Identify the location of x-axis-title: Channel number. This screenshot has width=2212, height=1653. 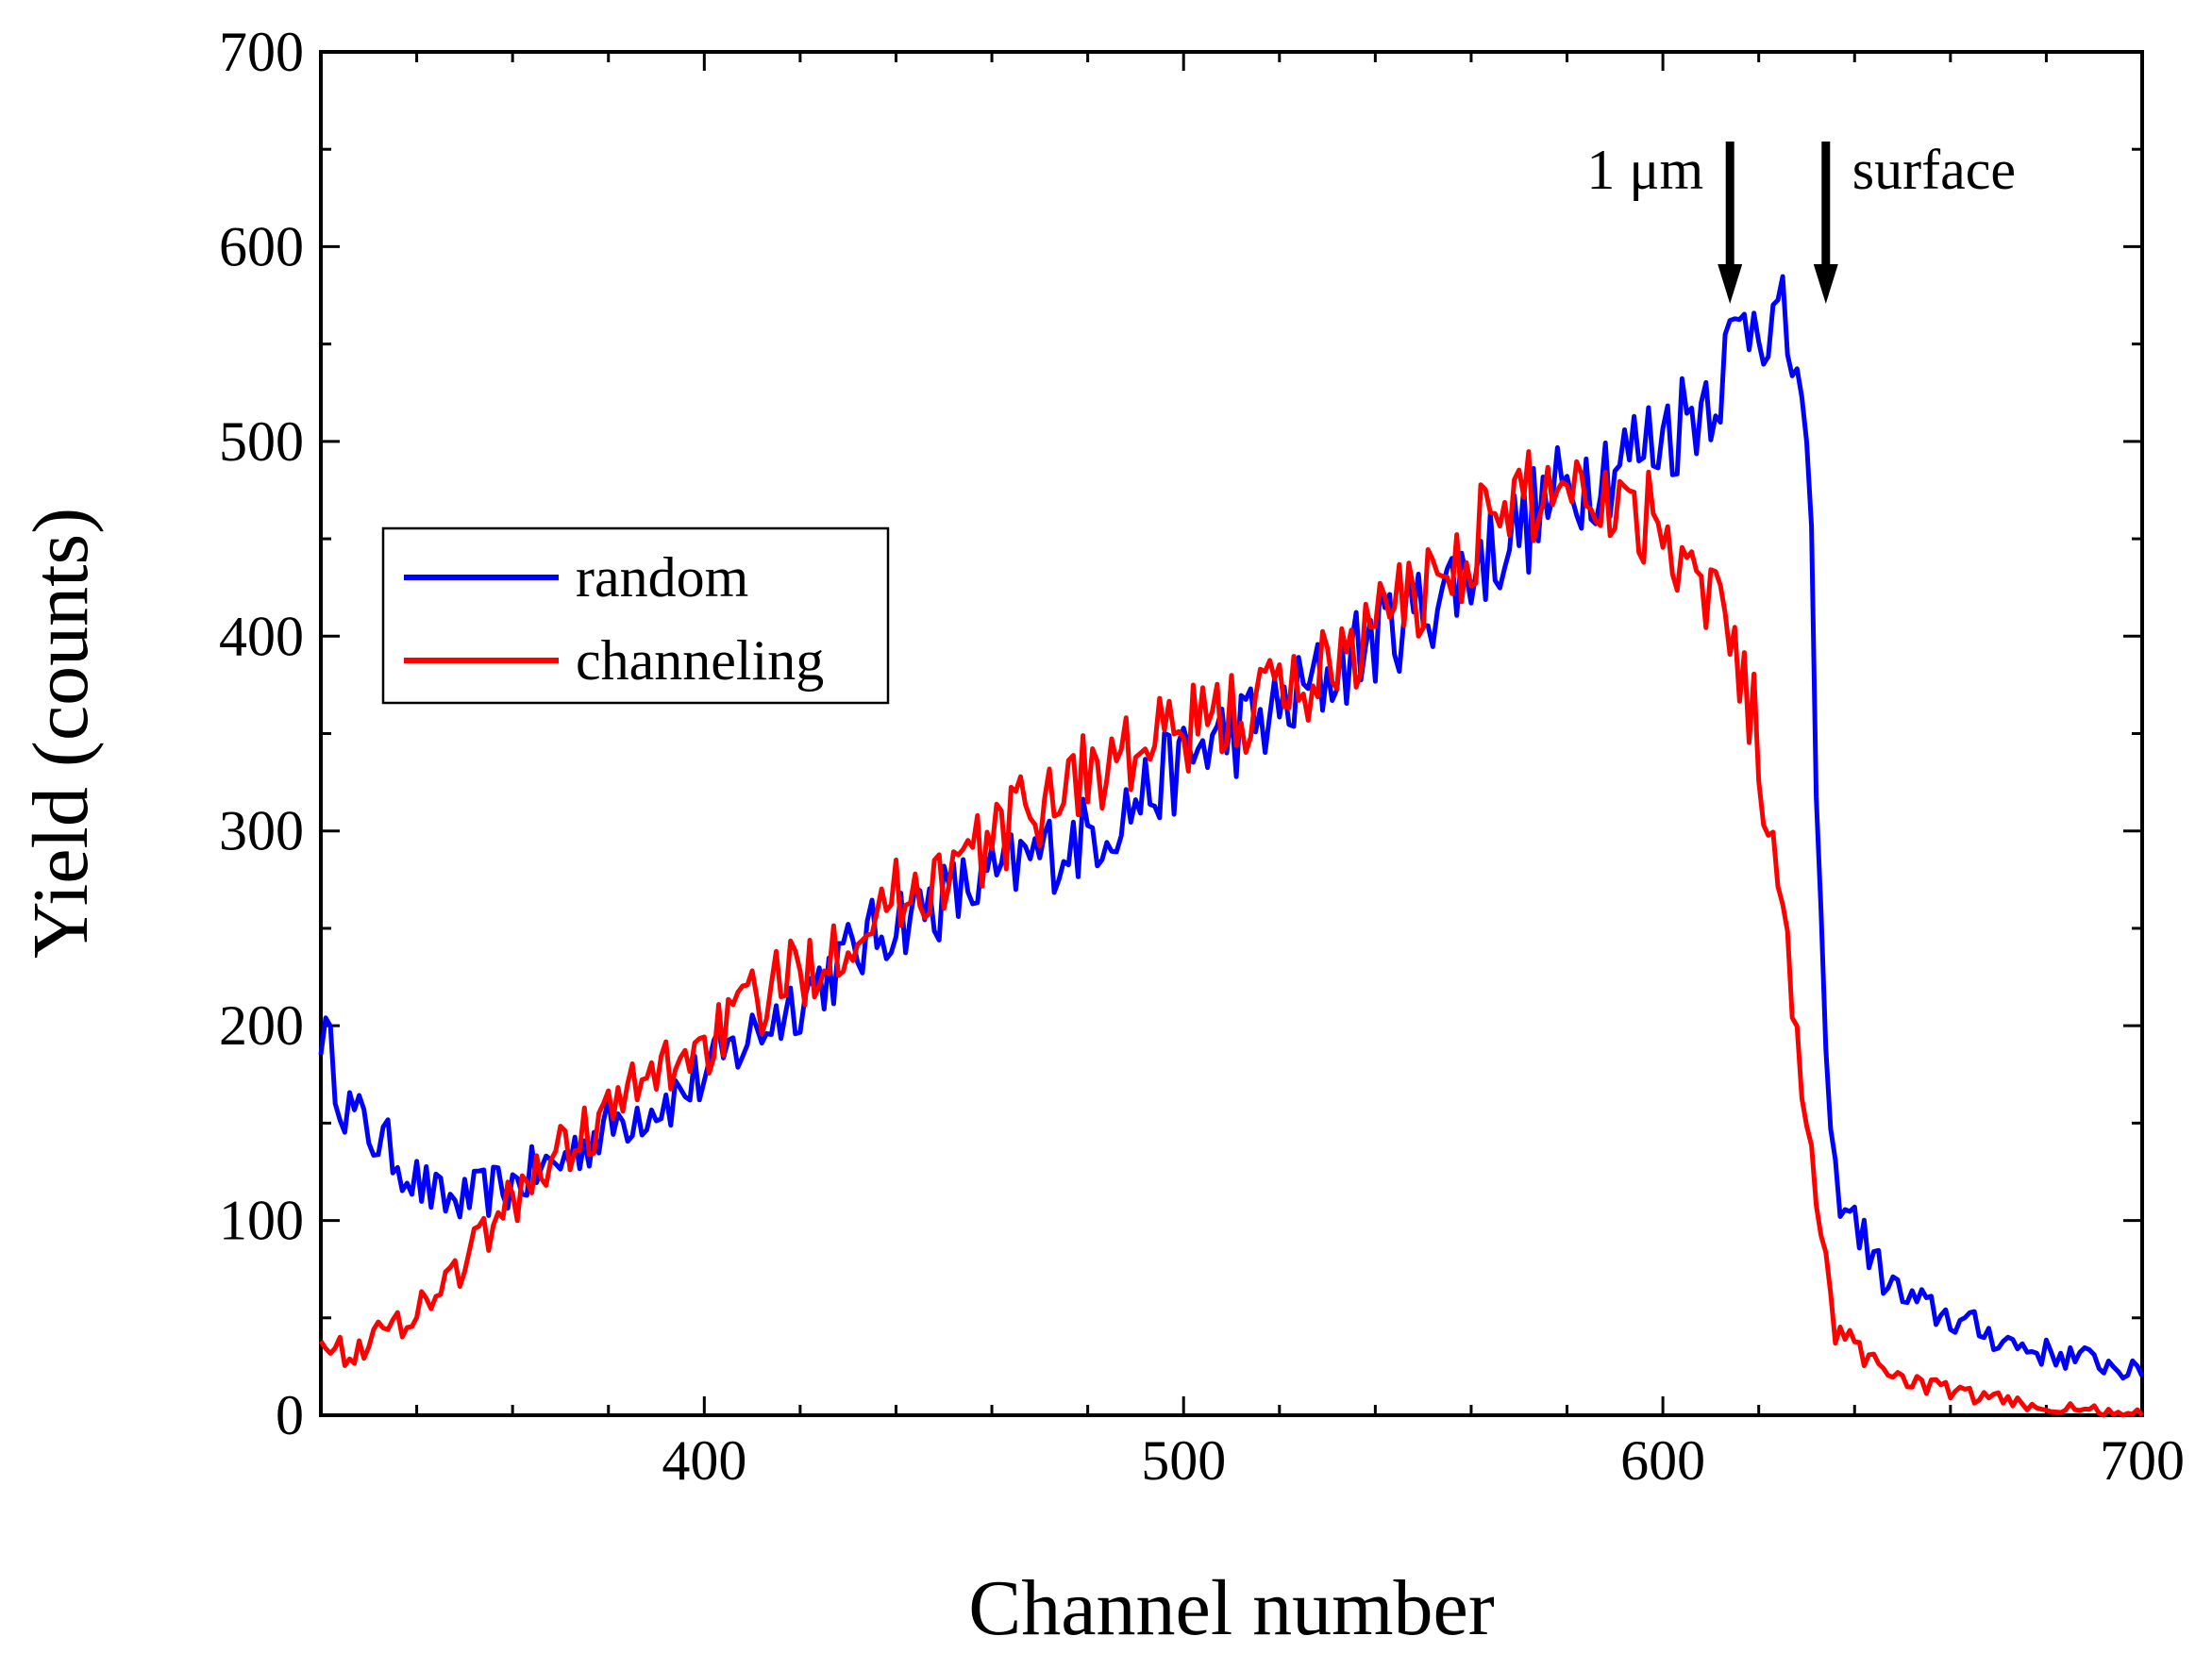
(1231, 1608).